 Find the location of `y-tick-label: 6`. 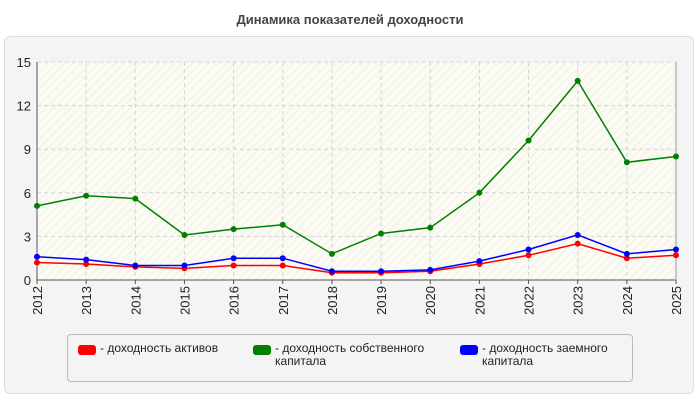

y-tick-label: 6 is located at coordinates (27, 193).